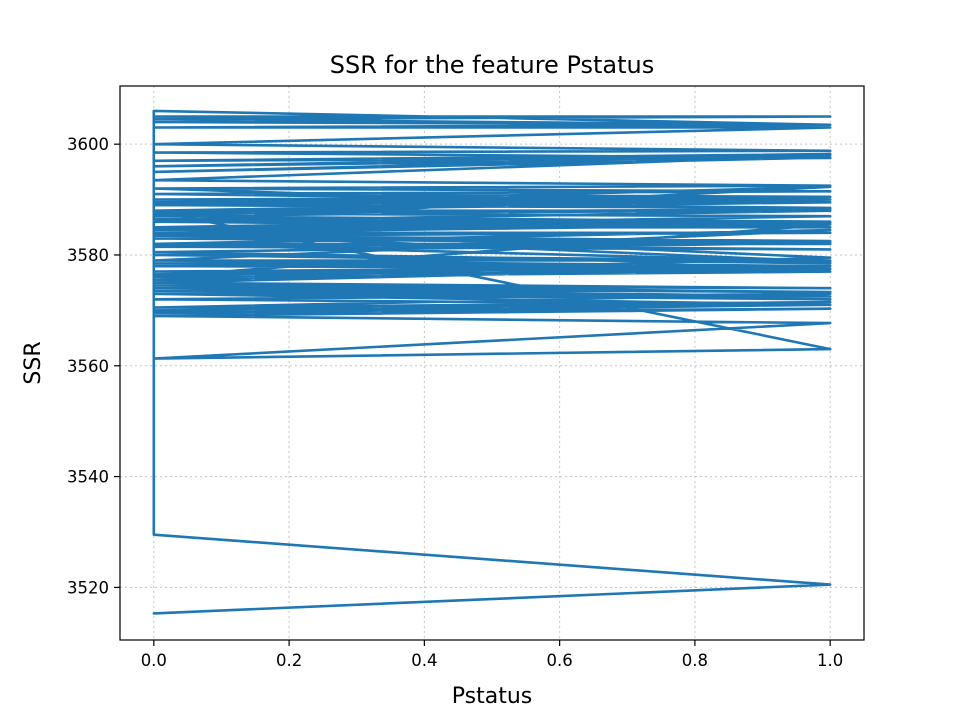  I want to click on x-axis-ticks: 0.0 0.2 0.4 0.6 0.8 1.0, so click(492, 655).